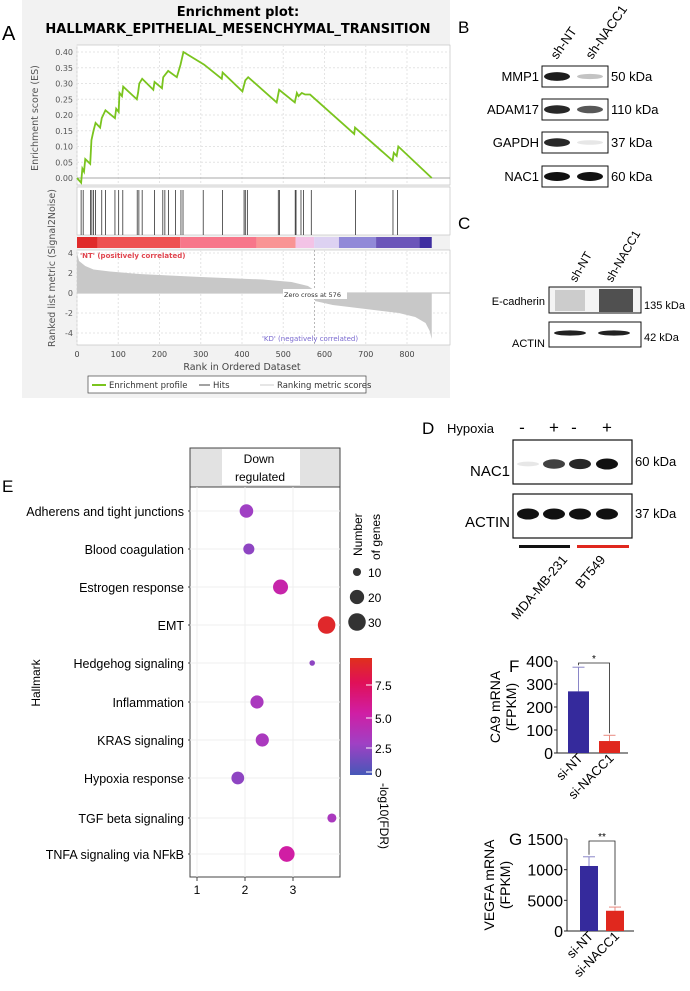  I want to click on hallmark-label: Hedgehog signaling, so click(128, 664).